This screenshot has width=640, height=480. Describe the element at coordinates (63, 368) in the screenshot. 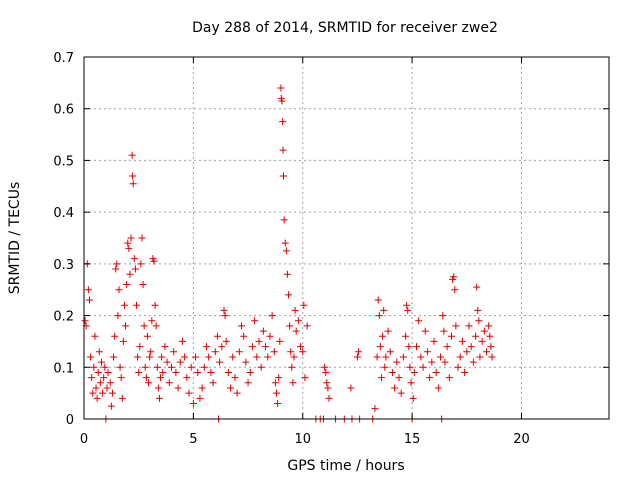

I see `y-tick-label: 0.1` at that location.